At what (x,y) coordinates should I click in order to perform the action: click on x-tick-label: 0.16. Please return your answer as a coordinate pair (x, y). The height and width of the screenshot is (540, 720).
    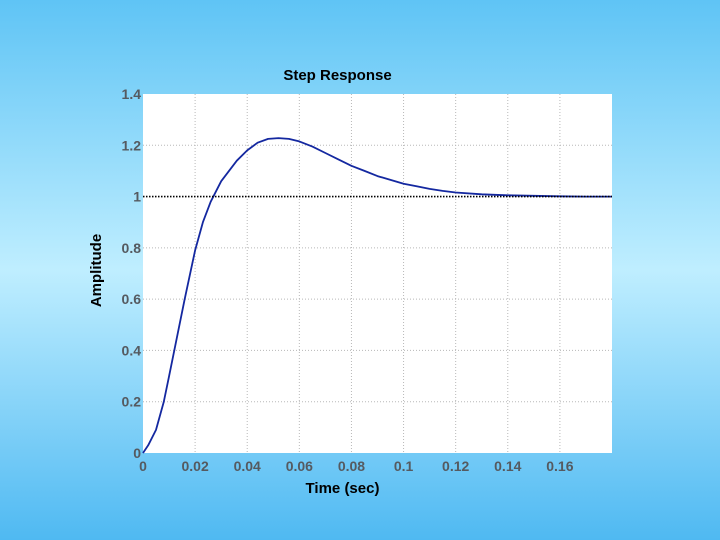
    Looking at the image, I should click on (559, 466).